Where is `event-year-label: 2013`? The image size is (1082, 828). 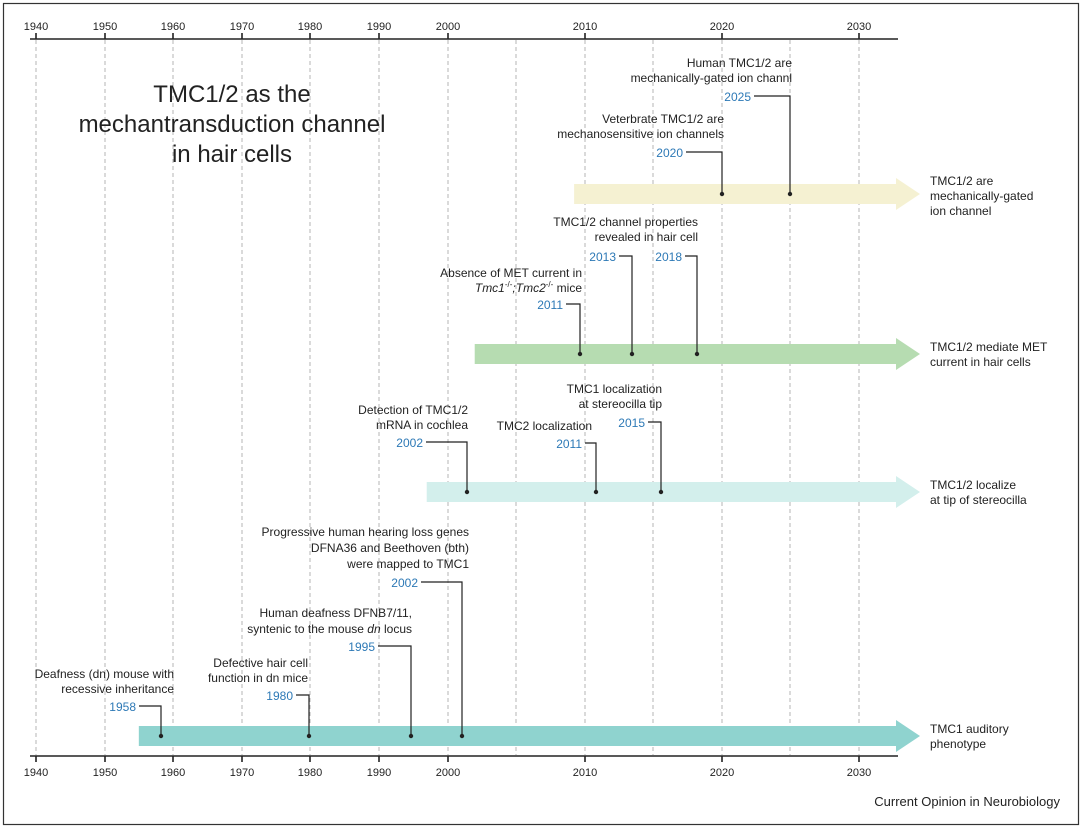
event-year-label: 2013 is located at coordinates (602, 257).